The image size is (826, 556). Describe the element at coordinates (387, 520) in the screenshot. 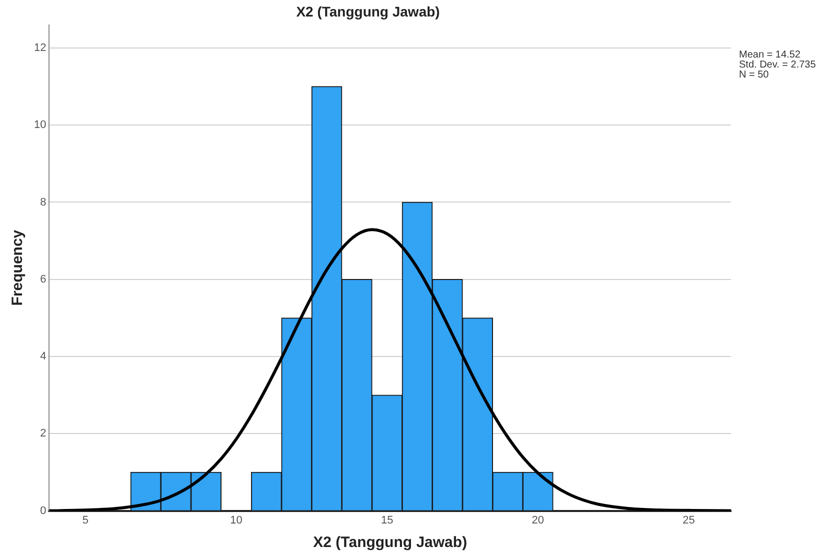

I see `x-tick-label: 15` at that location.